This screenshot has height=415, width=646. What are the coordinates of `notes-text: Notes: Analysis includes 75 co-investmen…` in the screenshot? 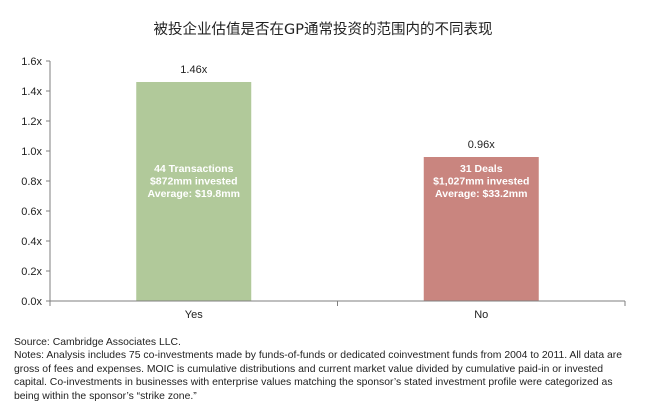 It's located at (318, 376).